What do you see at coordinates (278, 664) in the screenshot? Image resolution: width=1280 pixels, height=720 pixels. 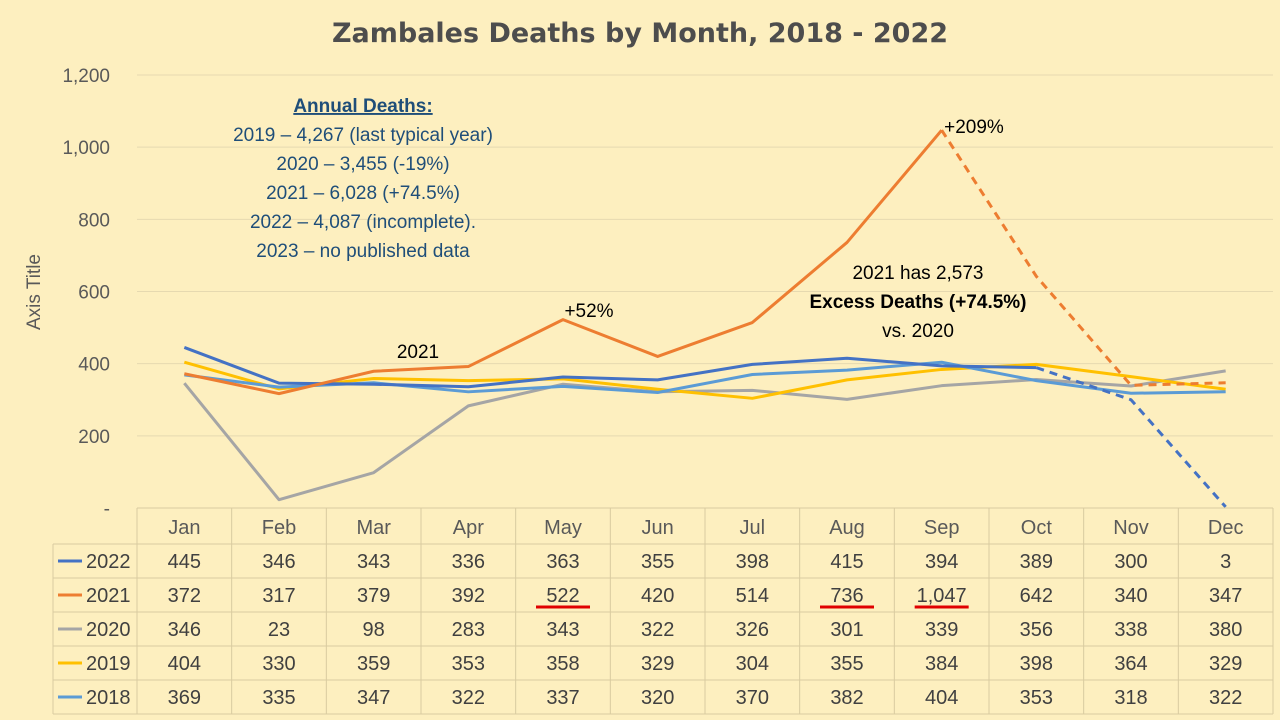 I see `data-label: 330` at bounding box center [278, 664].